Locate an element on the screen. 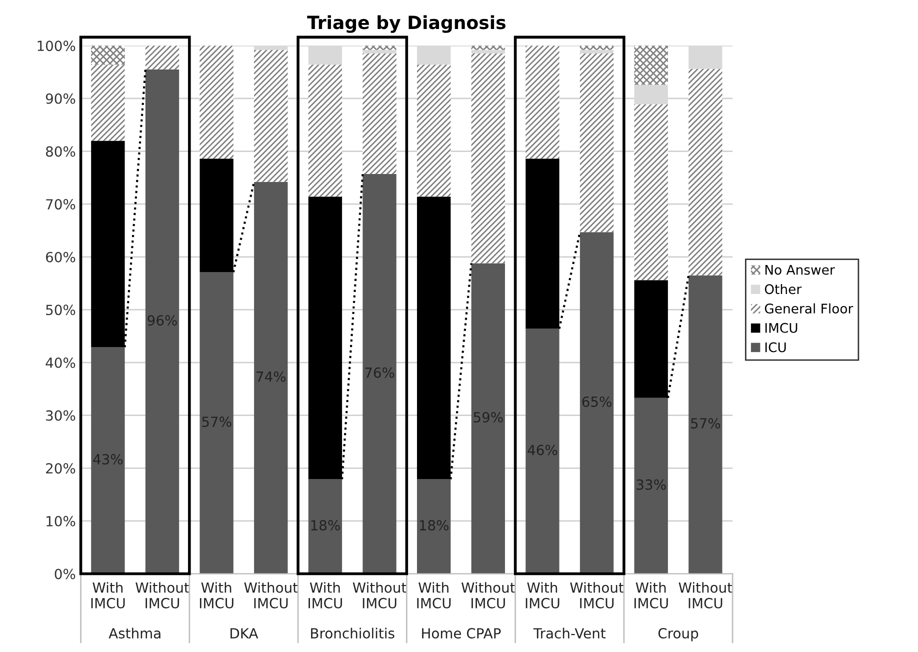  y-tick-label: 70% is located at coordinates (61, 204).